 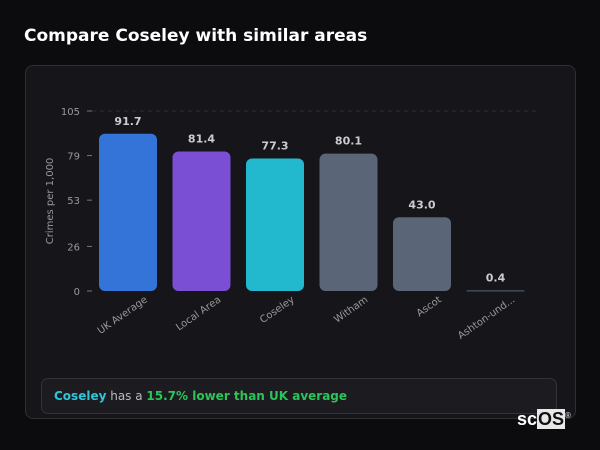 What do you see at coordinates (70, 112) in the screenshot?
I see `y-tick-label: 105` at bounding box center [70, 112].